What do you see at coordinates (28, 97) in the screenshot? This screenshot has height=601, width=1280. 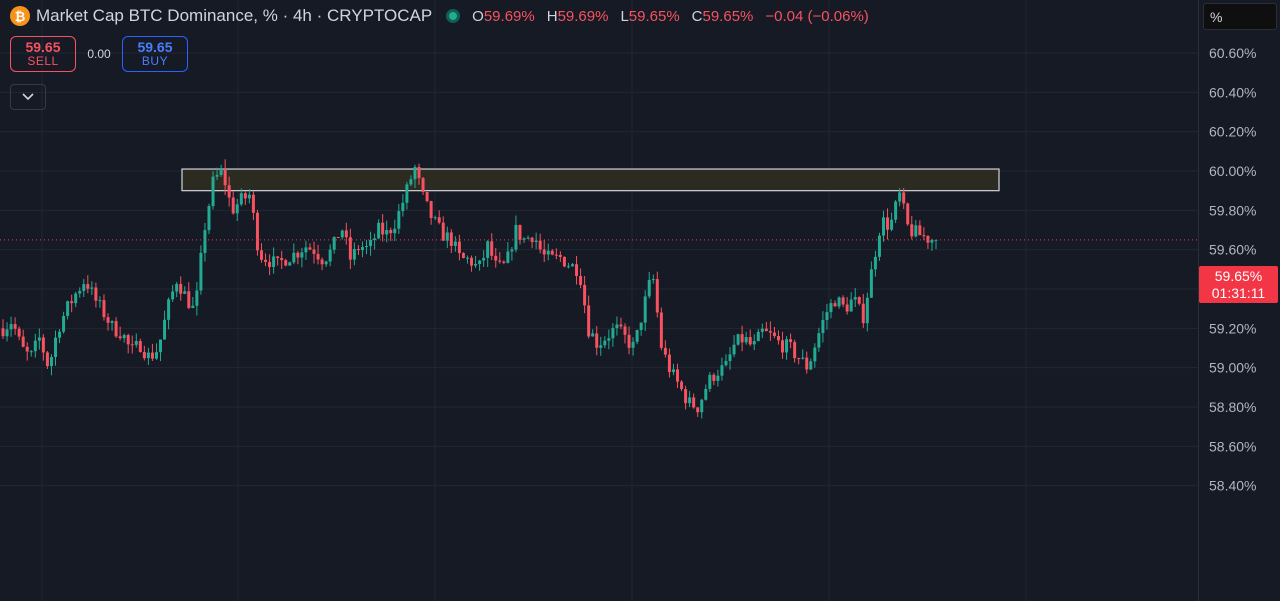 I see `collapse-legend-button` at bounding box center [28, 97].